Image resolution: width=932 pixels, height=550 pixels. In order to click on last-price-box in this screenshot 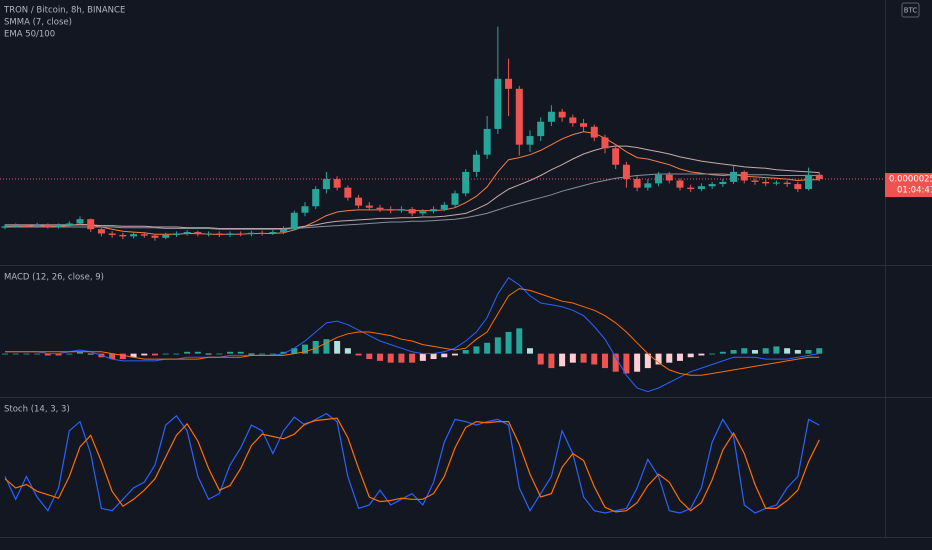, I will do `click(908, 185)`.